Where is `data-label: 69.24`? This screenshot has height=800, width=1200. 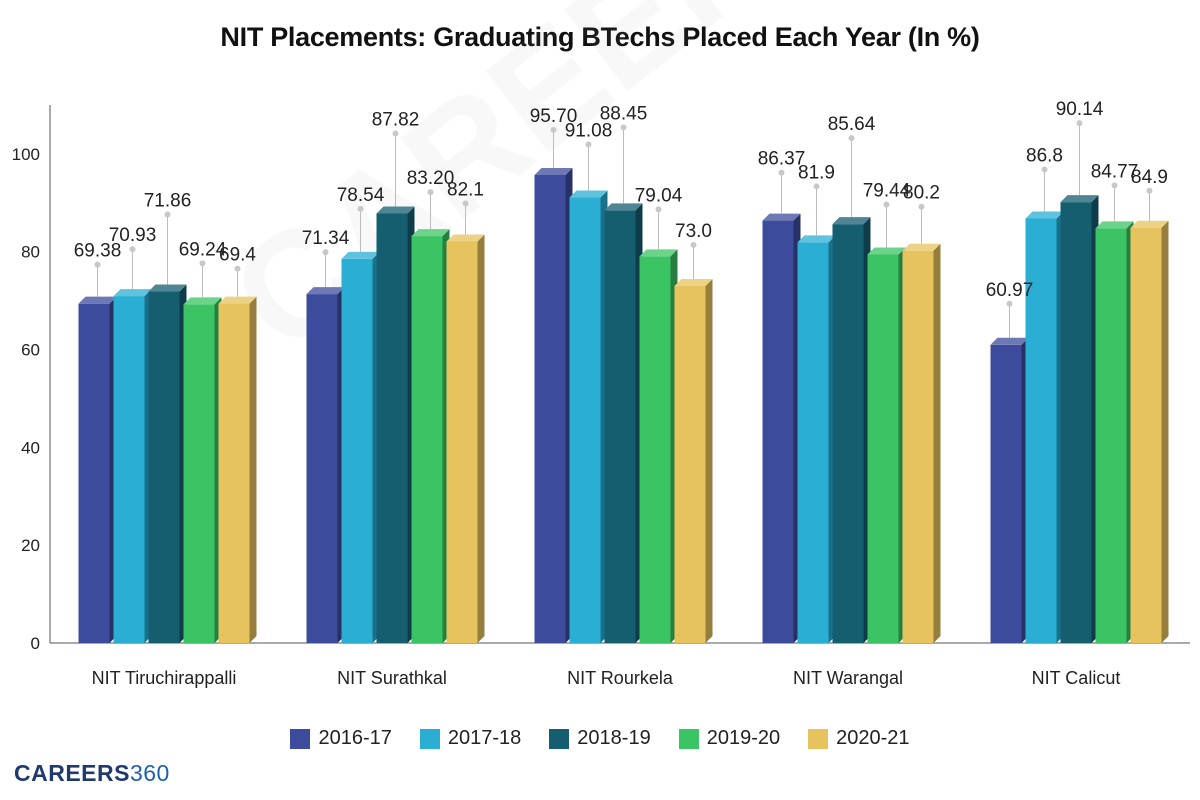 data-label: 69.24 is located at coordinates (203, 249).